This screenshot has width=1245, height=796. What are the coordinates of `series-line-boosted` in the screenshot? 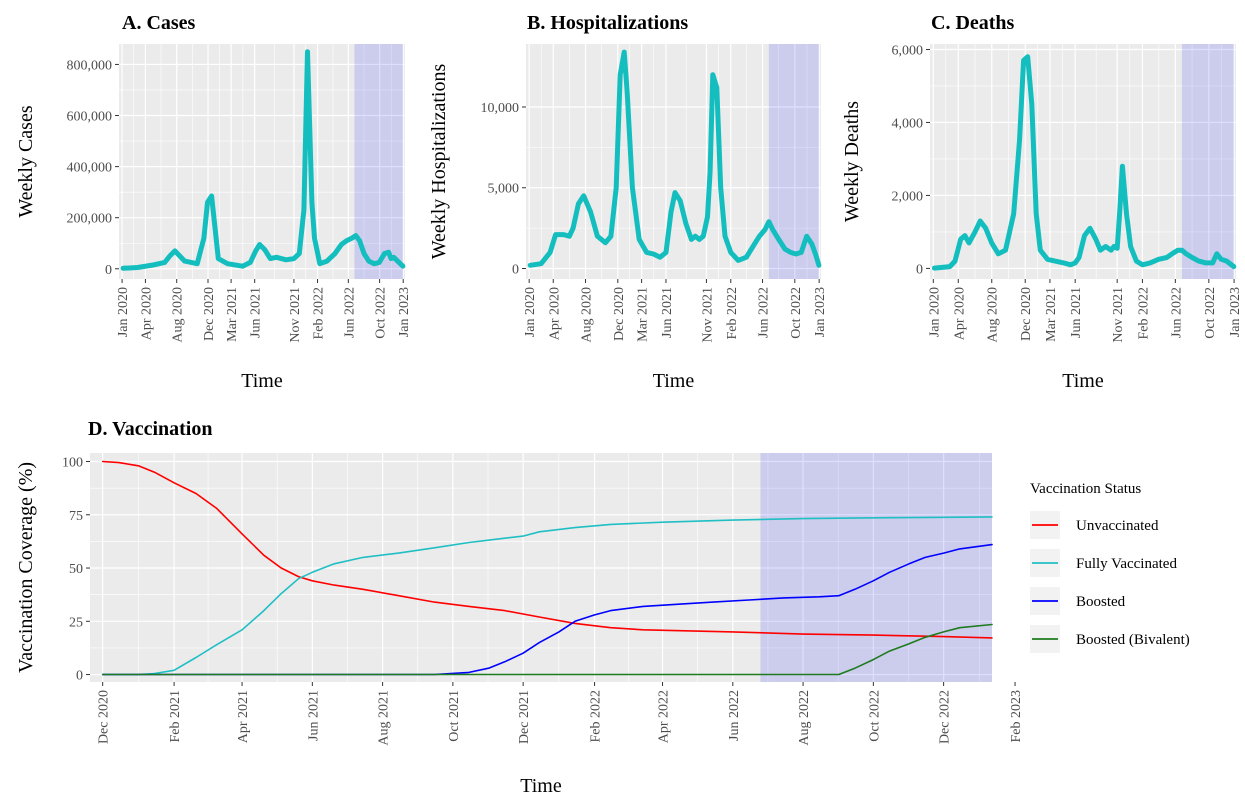 It's located at (547, 609).